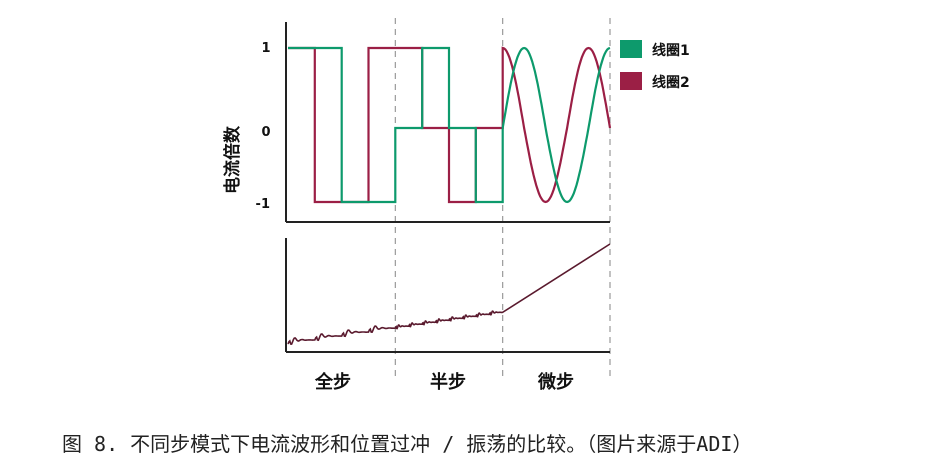  Describe the element at coordinates (671, 82) in the screenshot. I see `legend-label-coil2: 线圈2` at that location.